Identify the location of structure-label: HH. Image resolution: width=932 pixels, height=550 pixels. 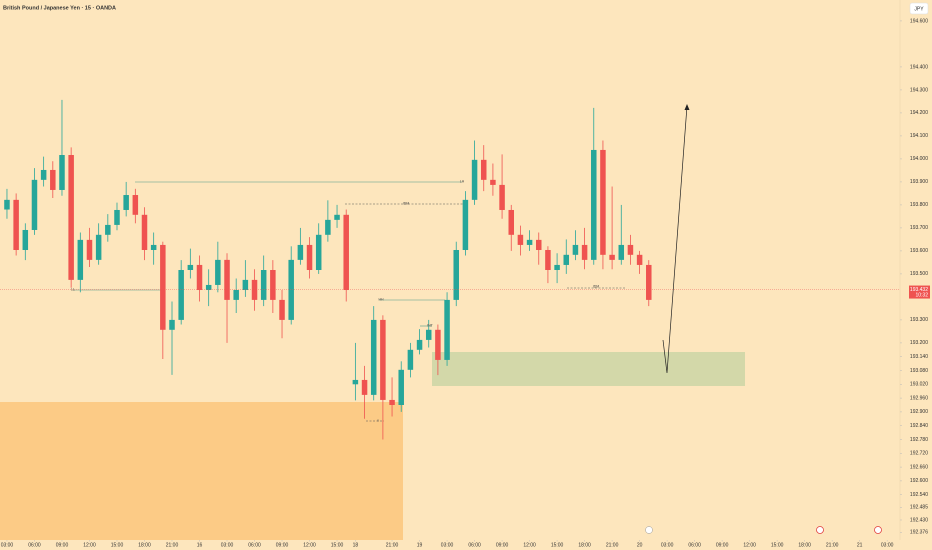
(381, 299).